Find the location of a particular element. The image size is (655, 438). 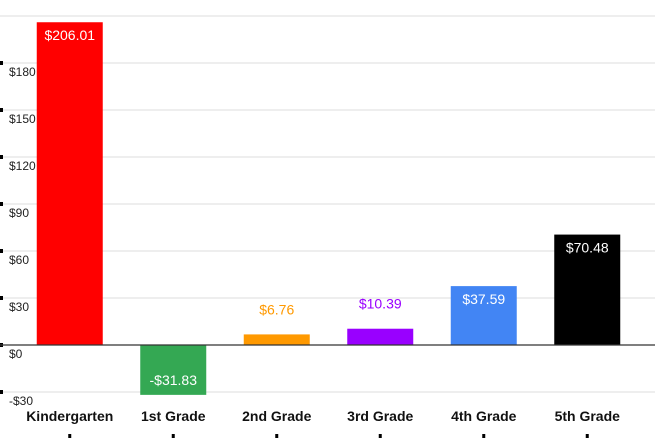

y-tick-label: $90 is located at coordinates (19, 213).